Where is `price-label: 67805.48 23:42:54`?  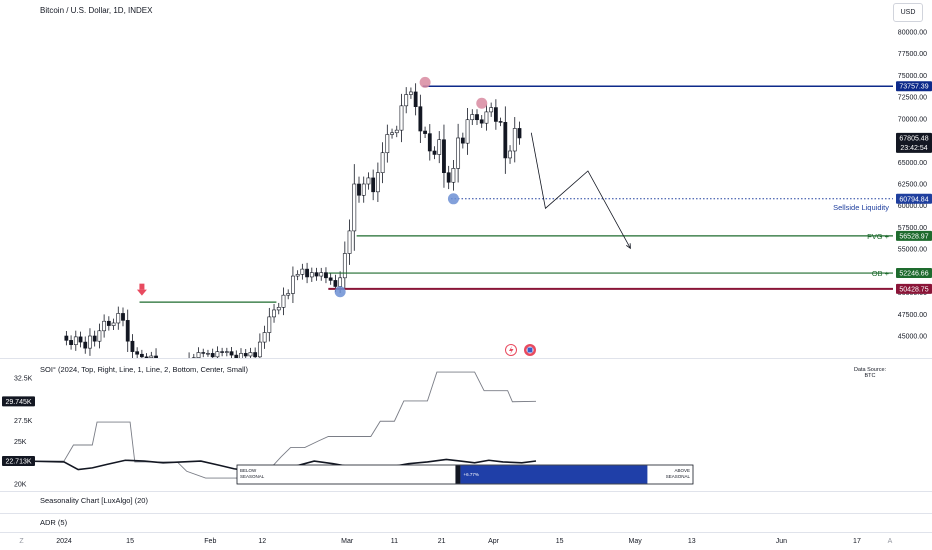
price-label: 67805.48 23:42:54 is located at coordinates (914, 142).